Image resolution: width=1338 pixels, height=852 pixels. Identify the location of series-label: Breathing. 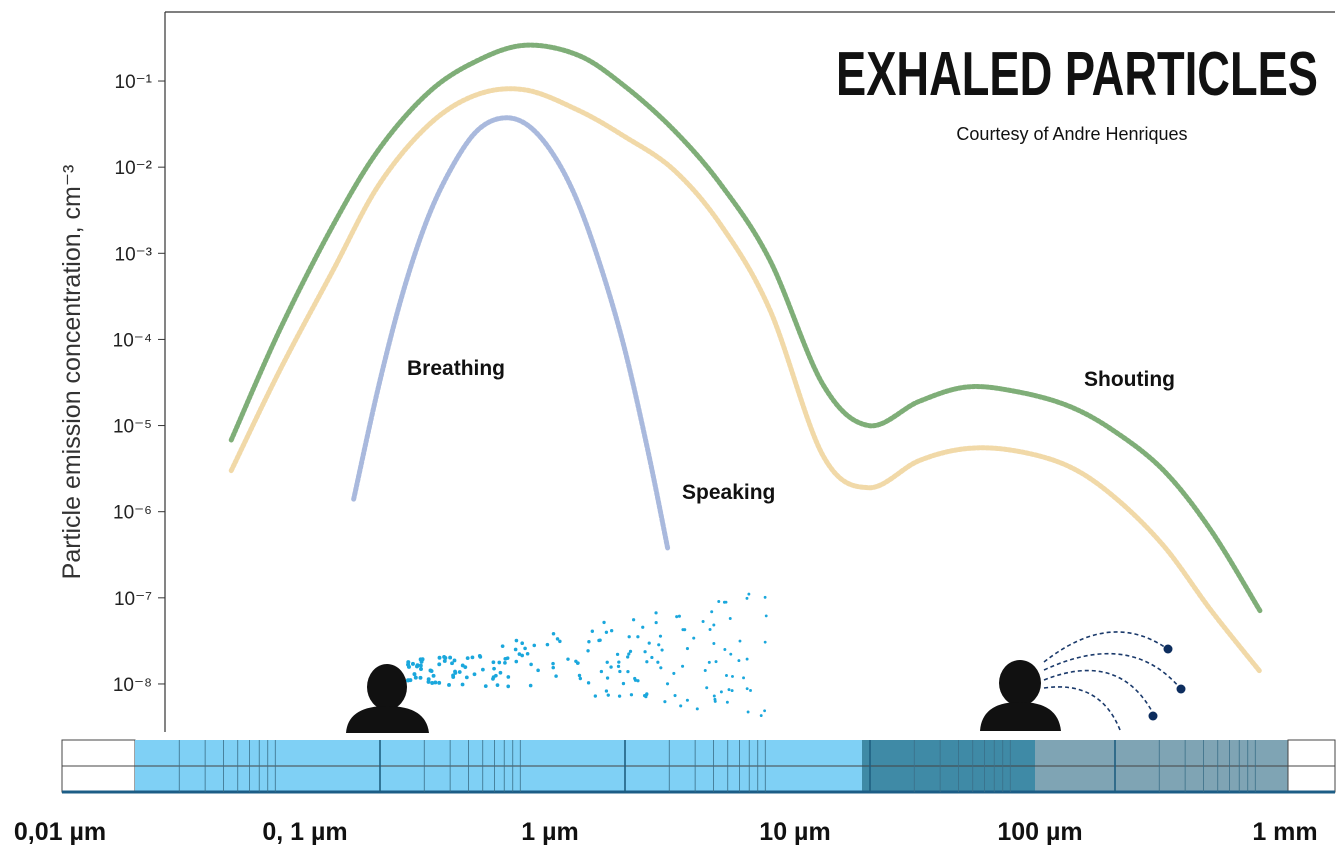
(456, 368).